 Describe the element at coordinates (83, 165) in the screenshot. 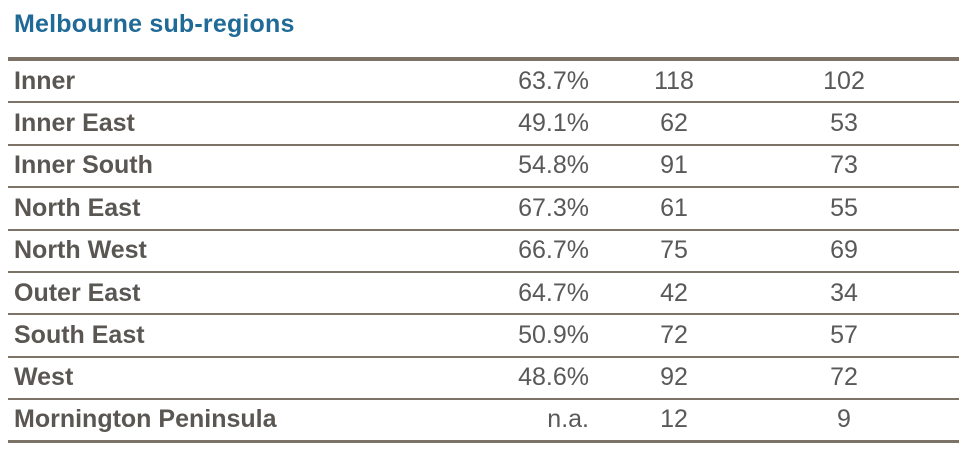

I see `region-name: Inner South` at that location.